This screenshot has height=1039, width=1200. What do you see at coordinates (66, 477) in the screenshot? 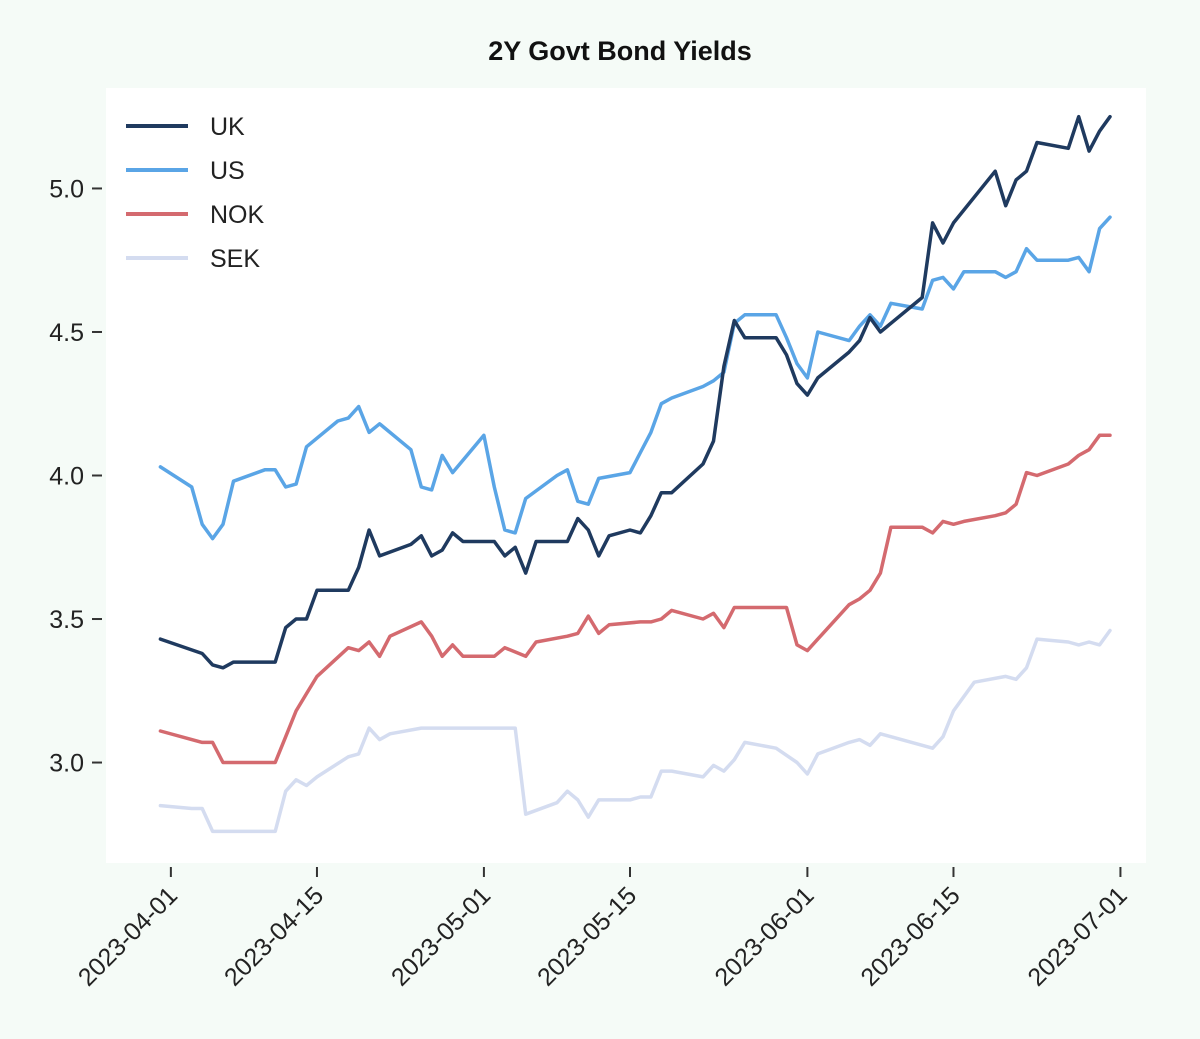
I see `y-tick-label: 4.0` at bounding box center [66, 477].